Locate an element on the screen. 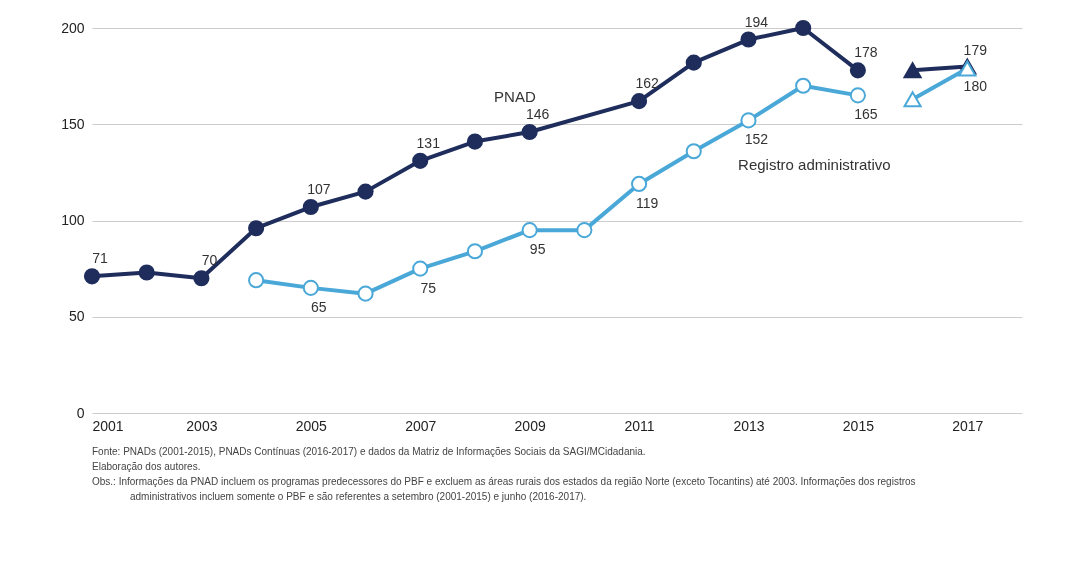 The width and height of the screenshot is (1081, 576). x-tick-label: 2011 is located at coordinates (639, 425).